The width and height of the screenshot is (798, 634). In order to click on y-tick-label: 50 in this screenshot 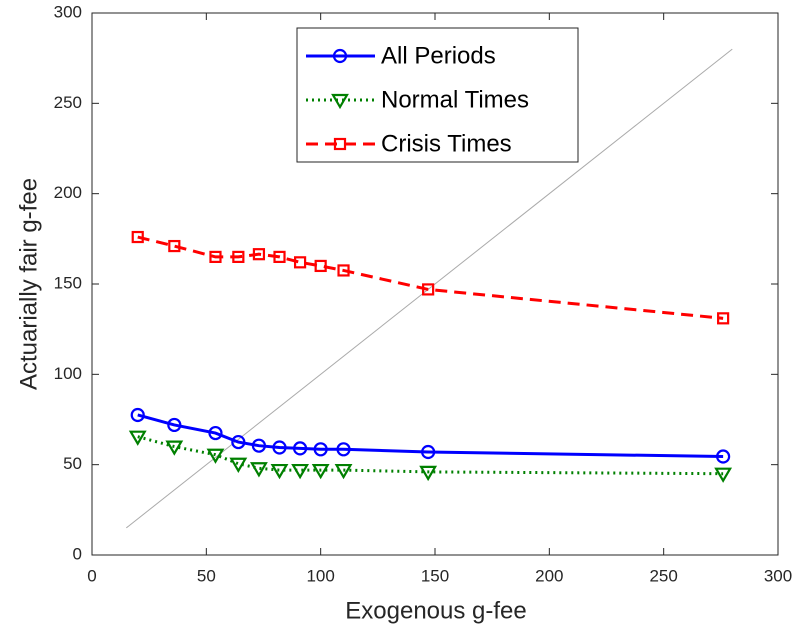, I will do `click(72, 463)`.